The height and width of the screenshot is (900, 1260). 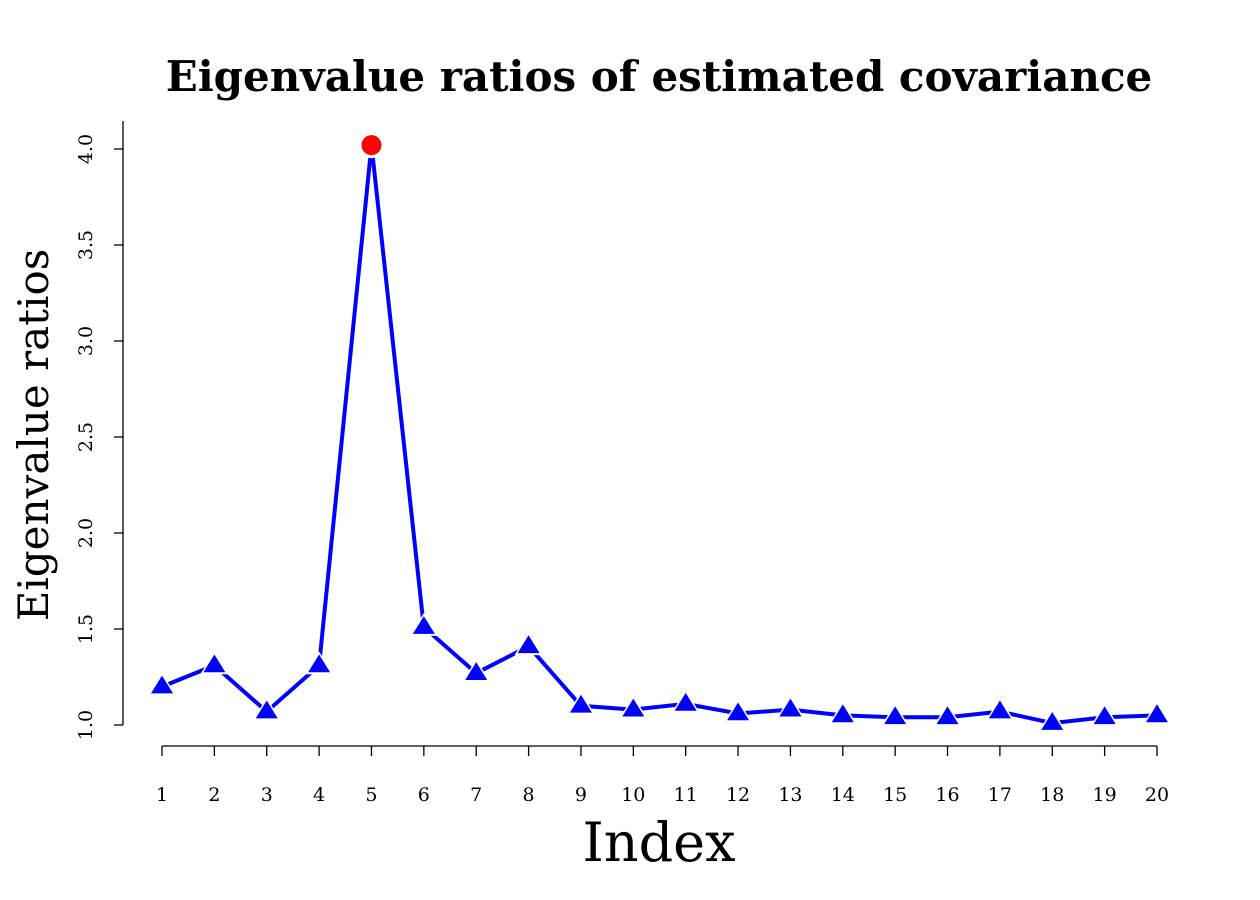 What do you see at coordinates (371, 145) in the screenshot?
I see `highlight-point` at bounding box center [371, 145].